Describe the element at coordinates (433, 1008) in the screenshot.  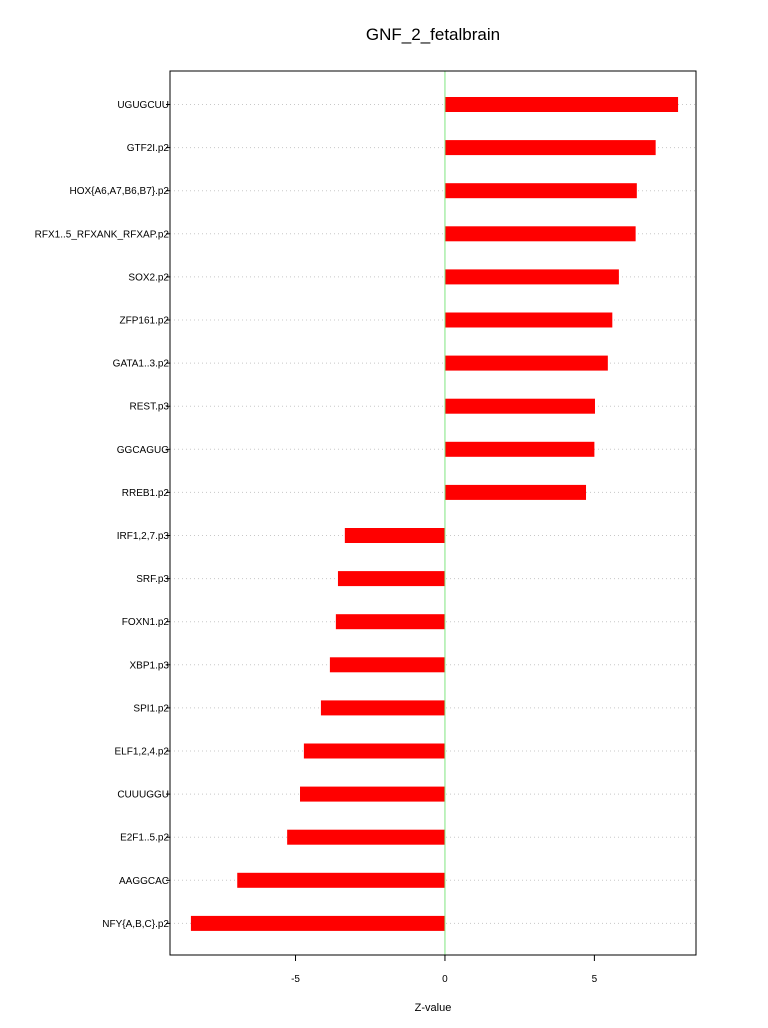
I see `x-axis-label: Z-value` at that location.